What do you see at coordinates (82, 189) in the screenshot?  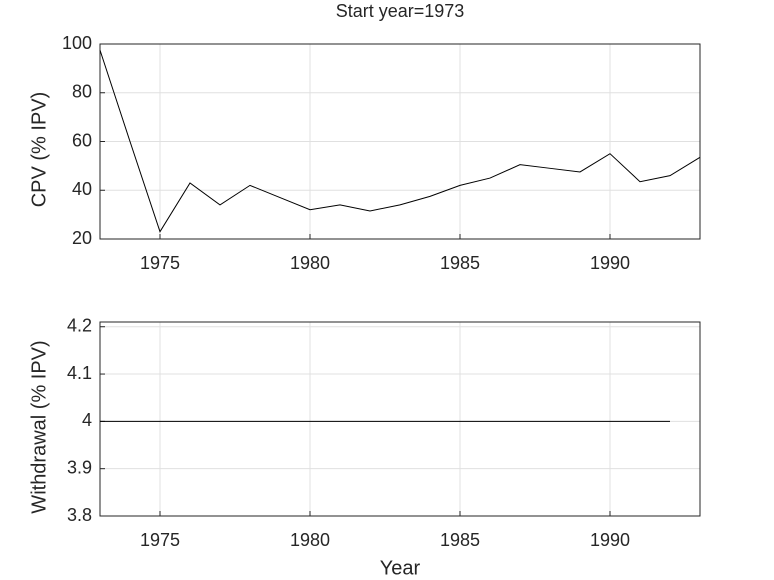 I see `y-tick-label: 40` at bounding box center [82, 189].